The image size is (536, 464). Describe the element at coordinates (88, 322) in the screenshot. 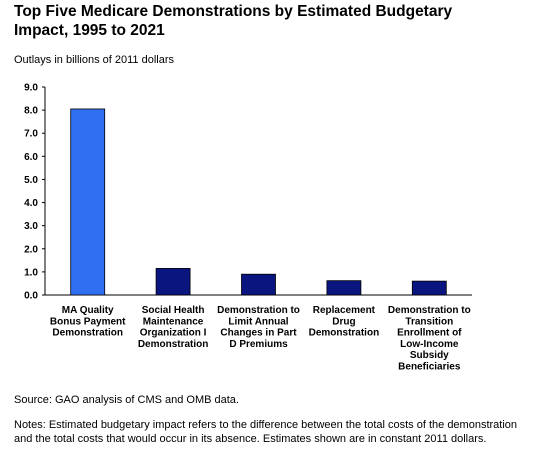

I see `category-label: MA Quality Bonus Payment Demonstration` at that location.